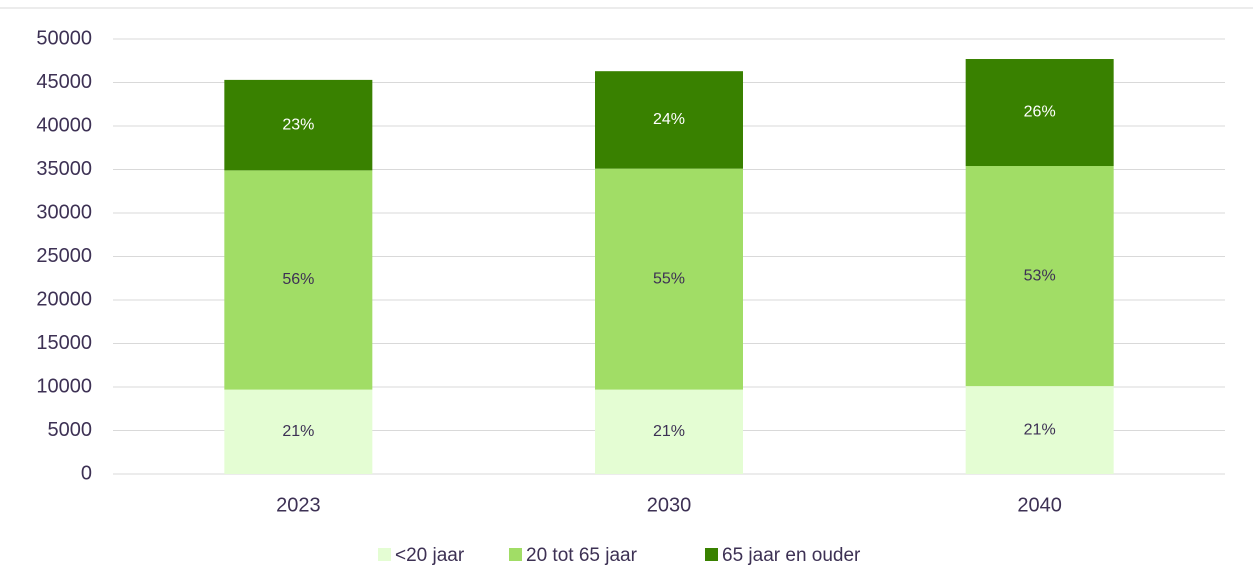  I want to click on share-label: 24%, so click(669, 119).